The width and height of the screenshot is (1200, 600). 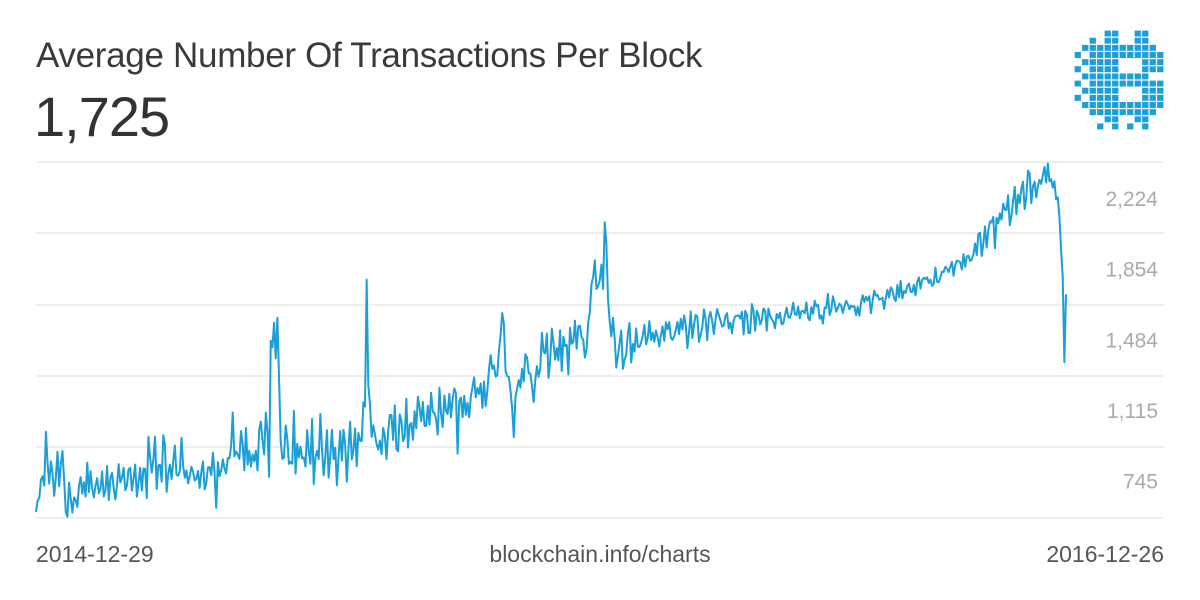 I want to click on chart-title: Average Number Of Transactions Per Block, so click(x=369, y=55).